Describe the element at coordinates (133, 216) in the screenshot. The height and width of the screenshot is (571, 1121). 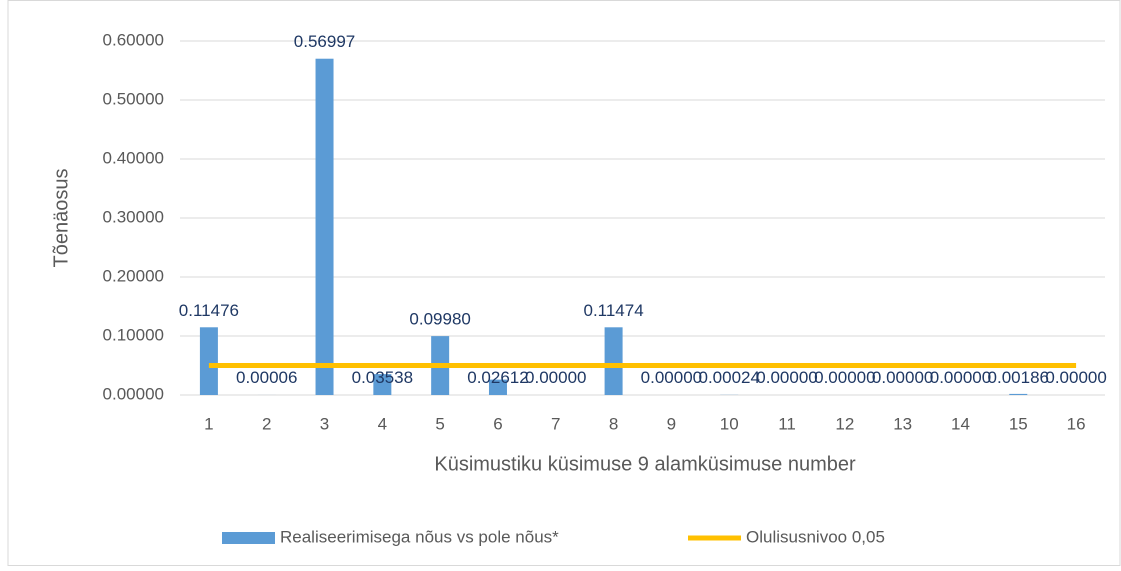
I see `y-tick-label: 0.30000` at that location.